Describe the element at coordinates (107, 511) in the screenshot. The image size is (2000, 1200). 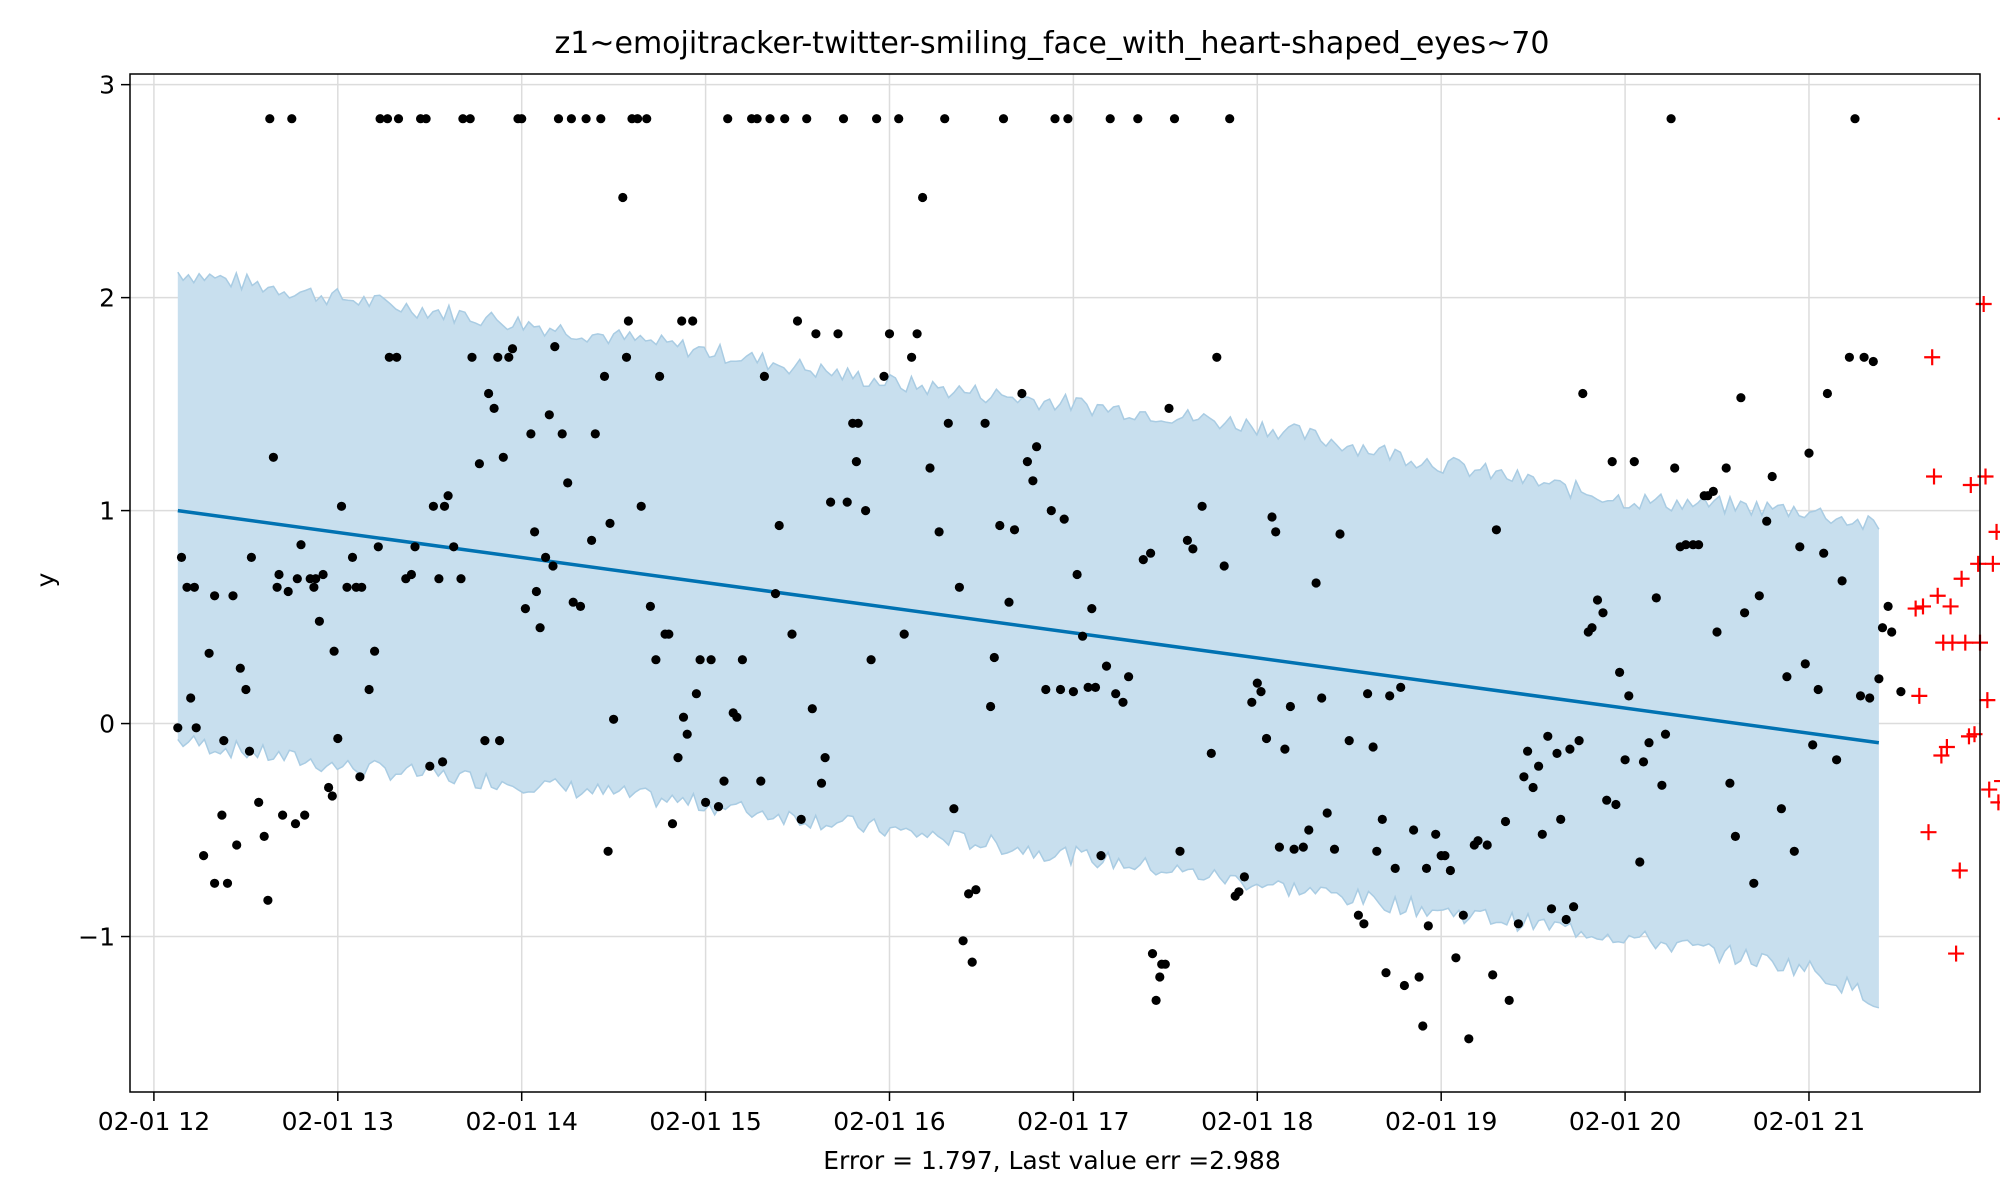
I see `y-tick-label: 1` at that location.